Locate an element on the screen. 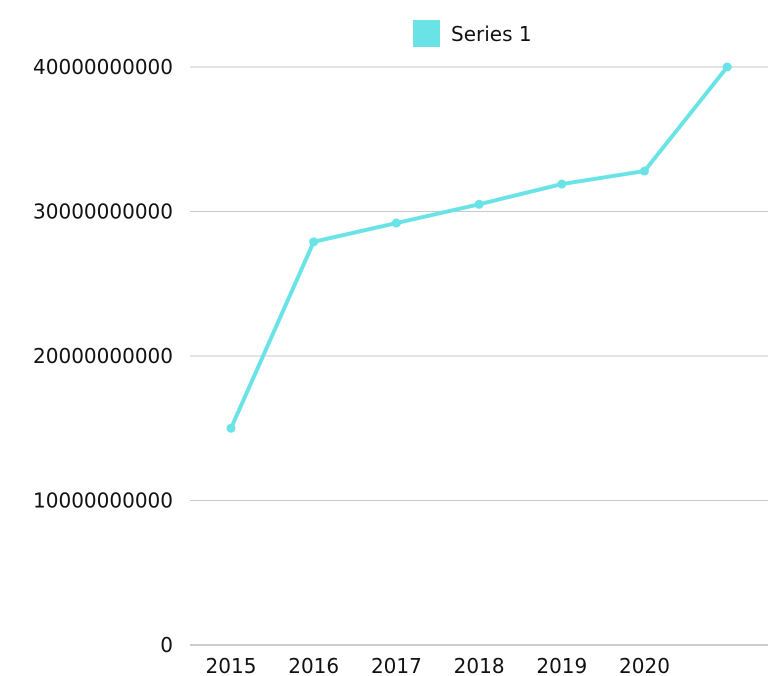 This screenshot has height=676, width=768. y-tick-label: 30000000000 is located at coordinates (103, 212).